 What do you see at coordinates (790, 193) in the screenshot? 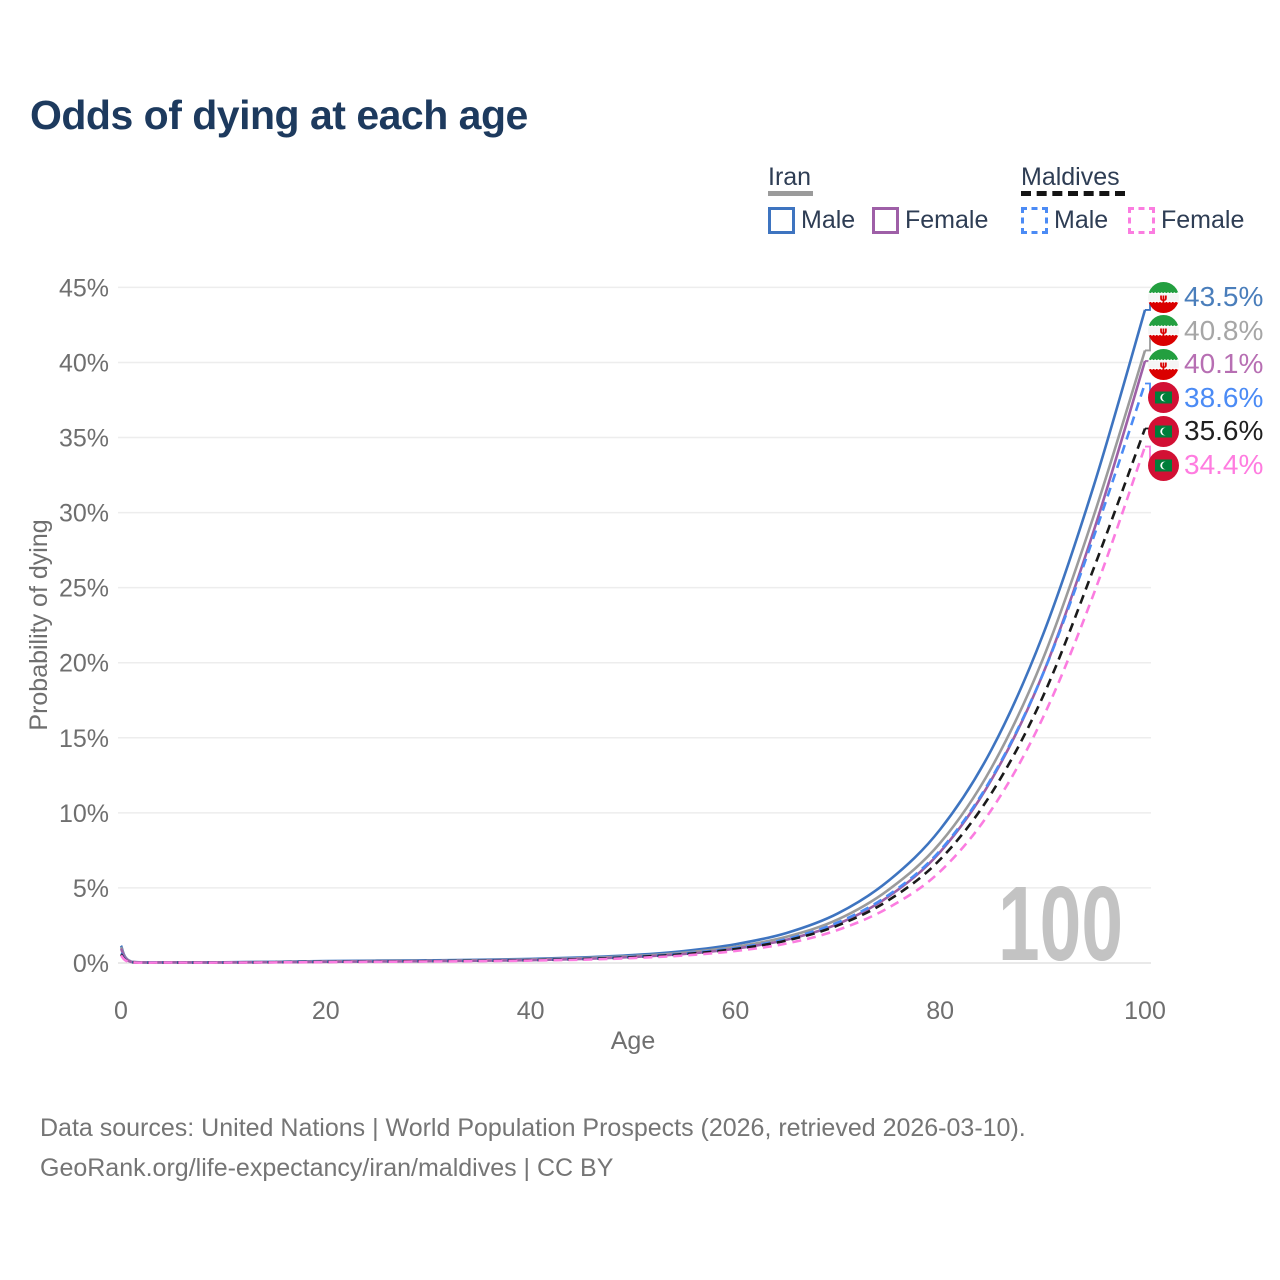
I see `legend-iran-line-sample` at bounding box center [790, 193].